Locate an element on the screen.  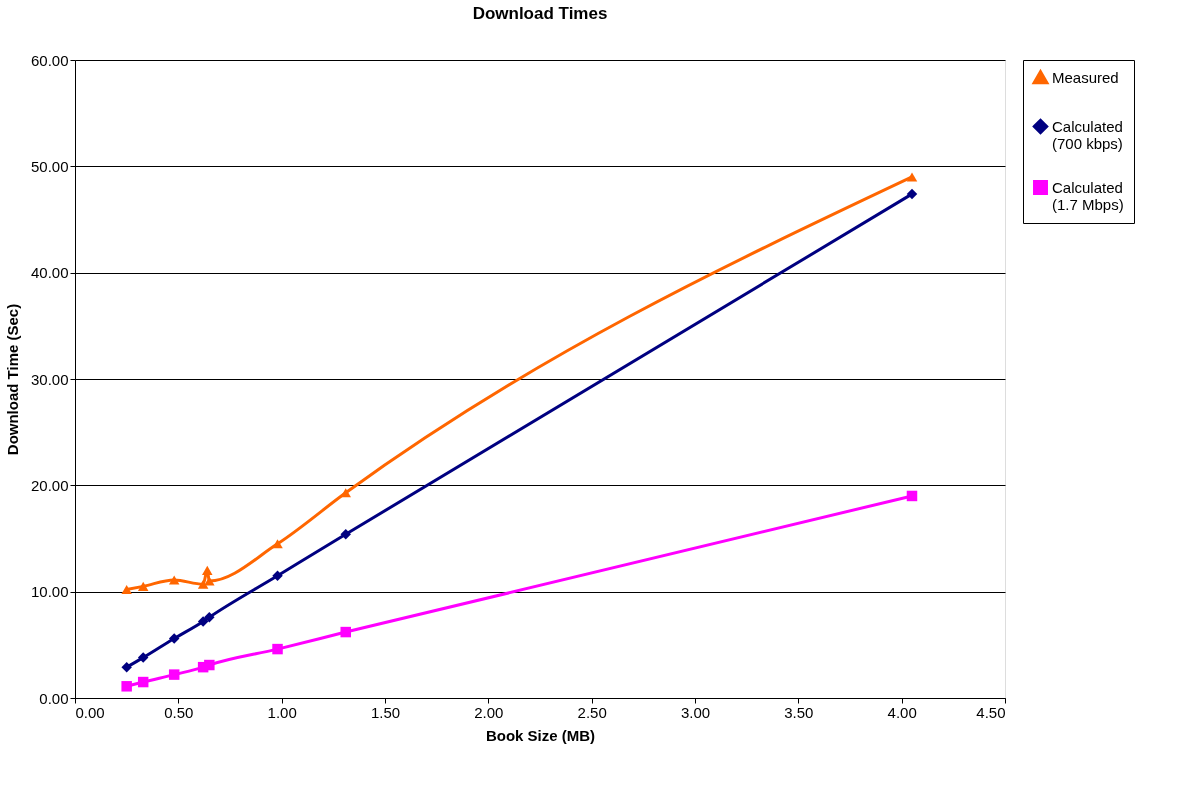
y-tick-label: 0.00 is located at coordinates (54, 698).